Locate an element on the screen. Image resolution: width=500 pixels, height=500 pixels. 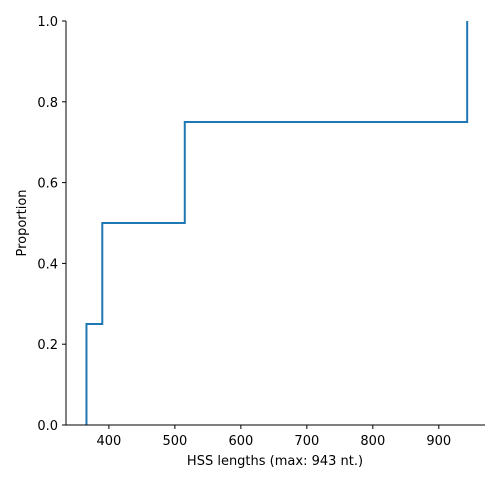
x-tick-label: 800 is located at coordinates (372, 441).